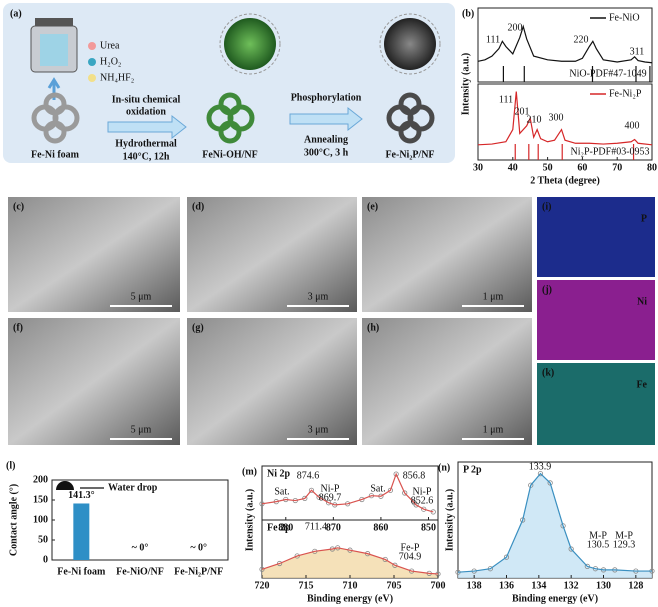 The height and width of the screenshot is (607, 658). Describe the element at coordinates (55, 154) in the screenshot. I see `sample-name: Fe-Ni foam` at that location.